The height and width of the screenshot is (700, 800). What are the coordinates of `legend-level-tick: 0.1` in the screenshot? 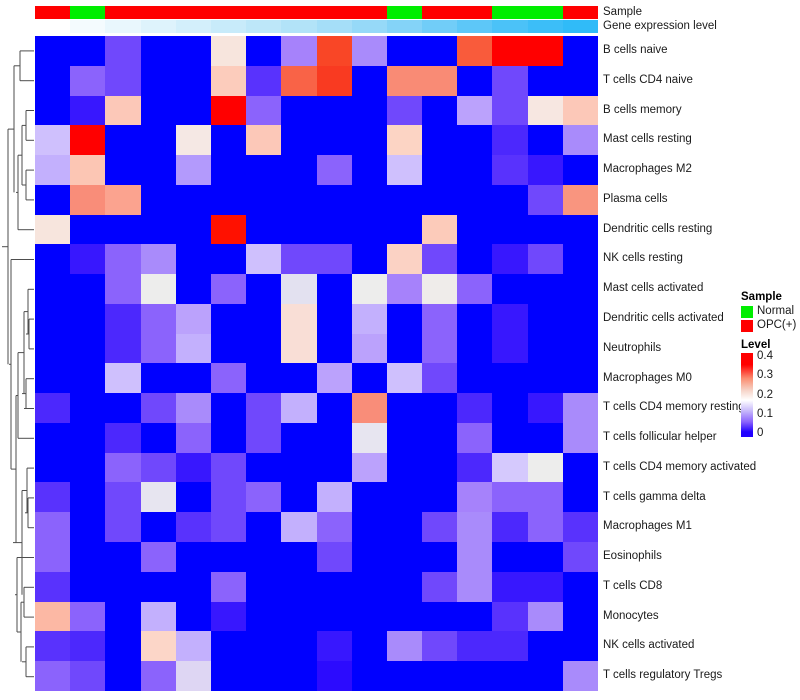 It's located at (765, 413).